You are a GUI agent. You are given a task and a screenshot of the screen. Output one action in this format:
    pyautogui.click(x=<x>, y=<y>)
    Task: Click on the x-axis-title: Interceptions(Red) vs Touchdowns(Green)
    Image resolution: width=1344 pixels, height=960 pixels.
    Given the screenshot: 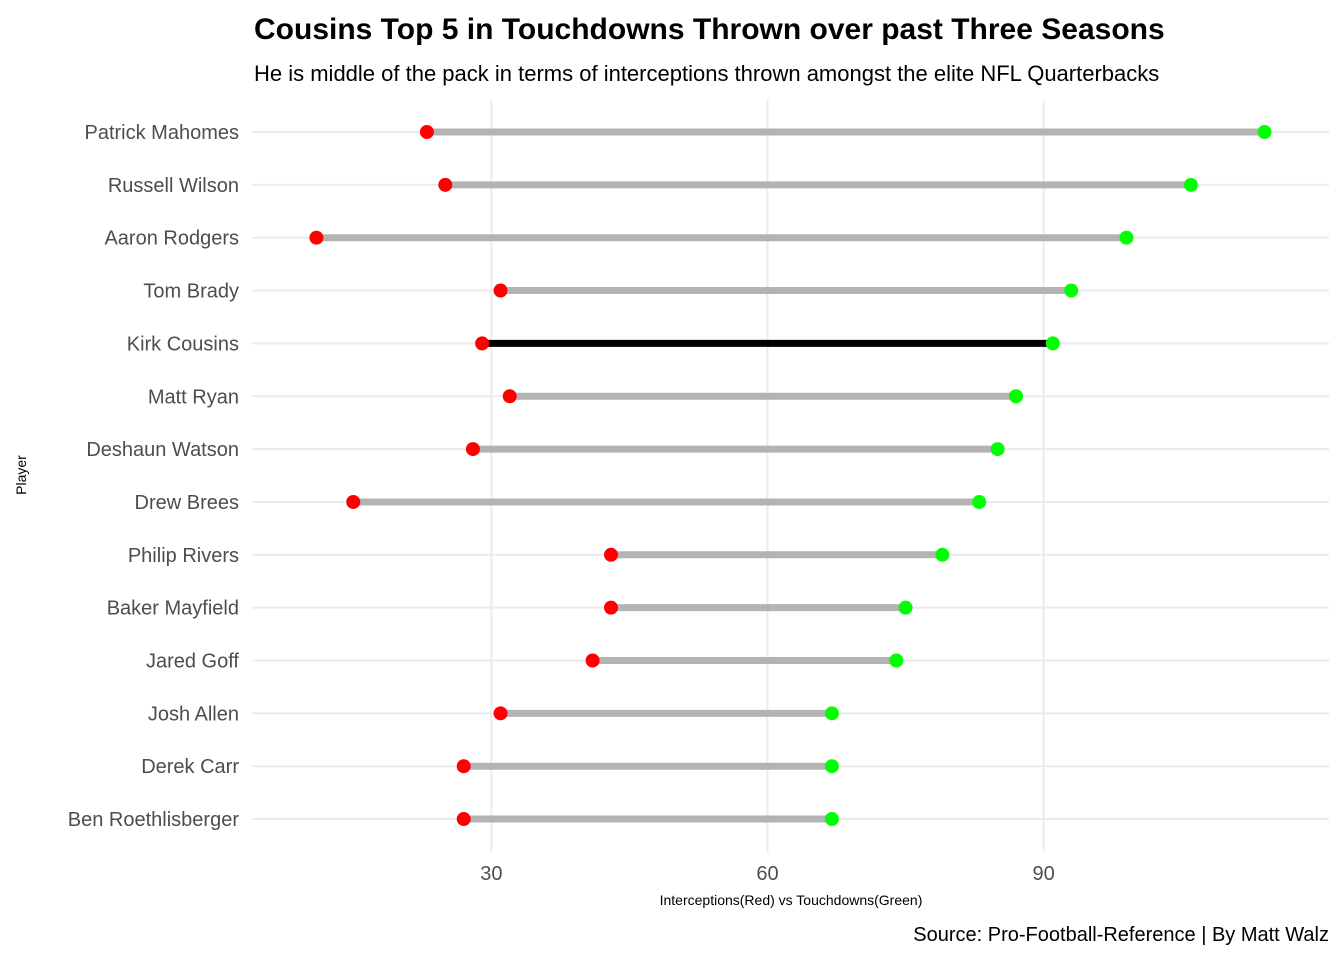 What is the action you would take?
    pyautogui.click(x=791, y=900)
    